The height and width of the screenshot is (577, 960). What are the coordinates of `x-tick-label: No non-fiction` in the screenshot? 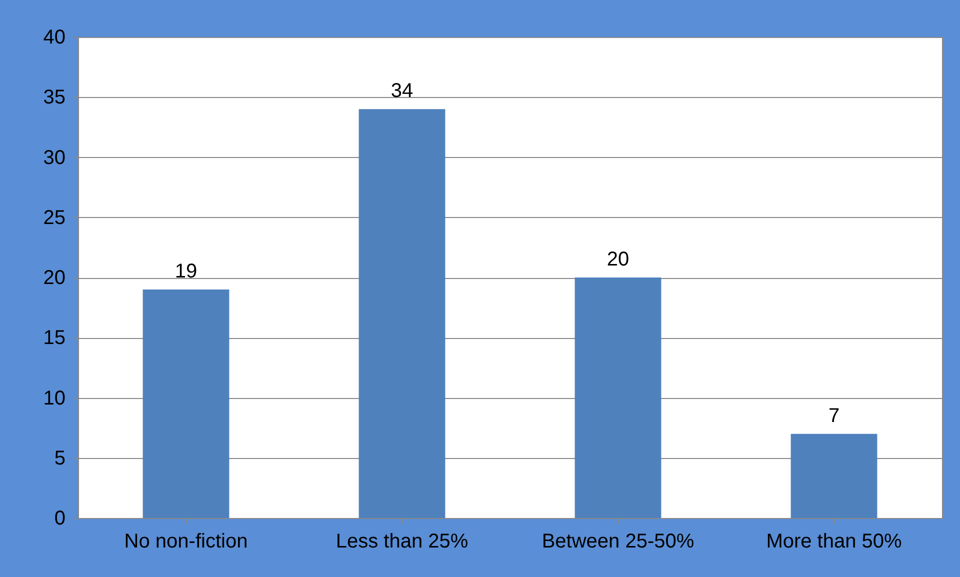 It's located at (186, 541).